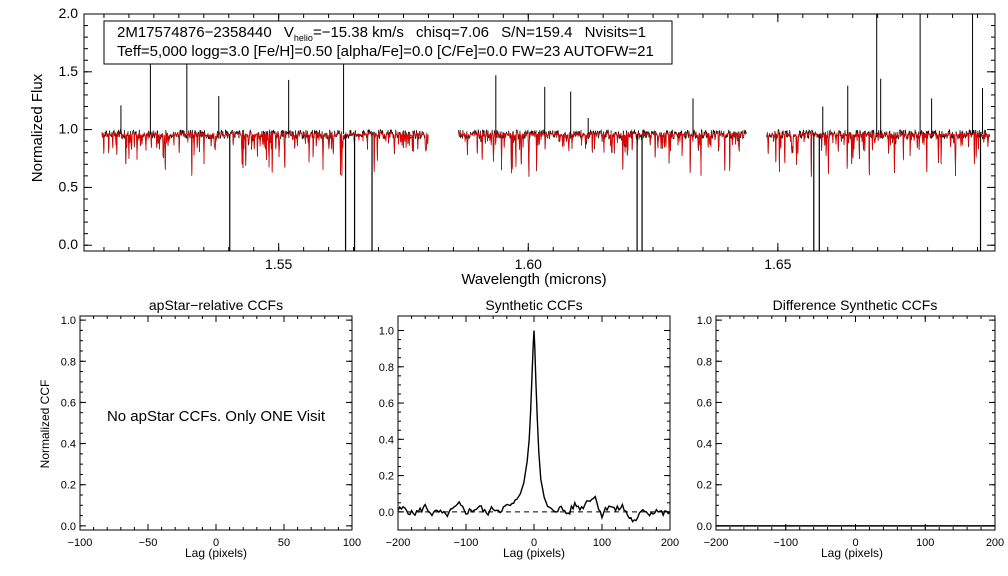 Image resolution: width=1008 pixels, height=576 pixels. I want to click on y-tick-label: 2.0, so click(69, 13).